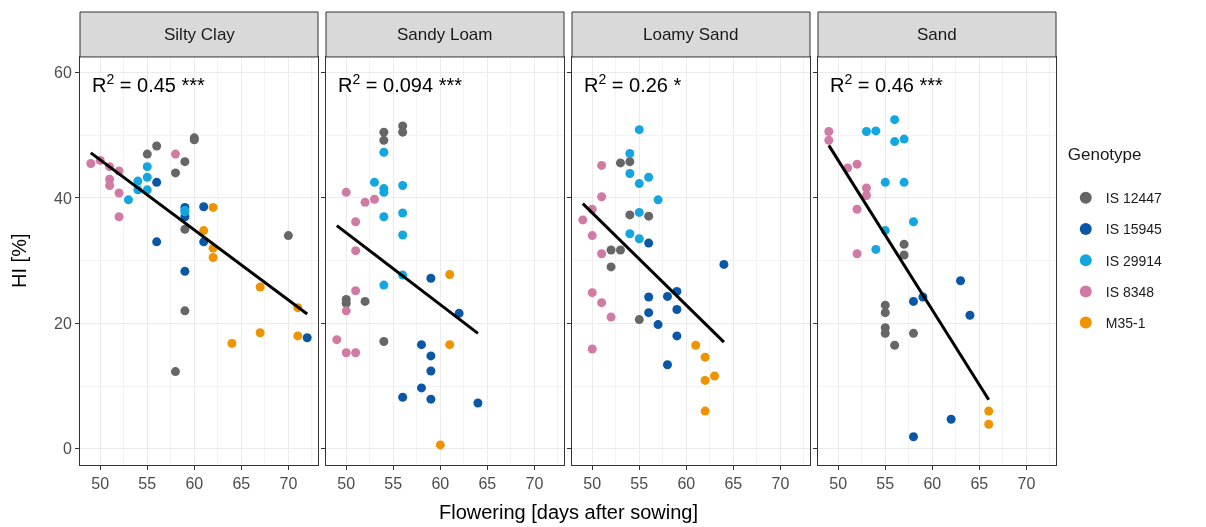  I want to click on chart-title: Loamy Sand, so click(691, 34).